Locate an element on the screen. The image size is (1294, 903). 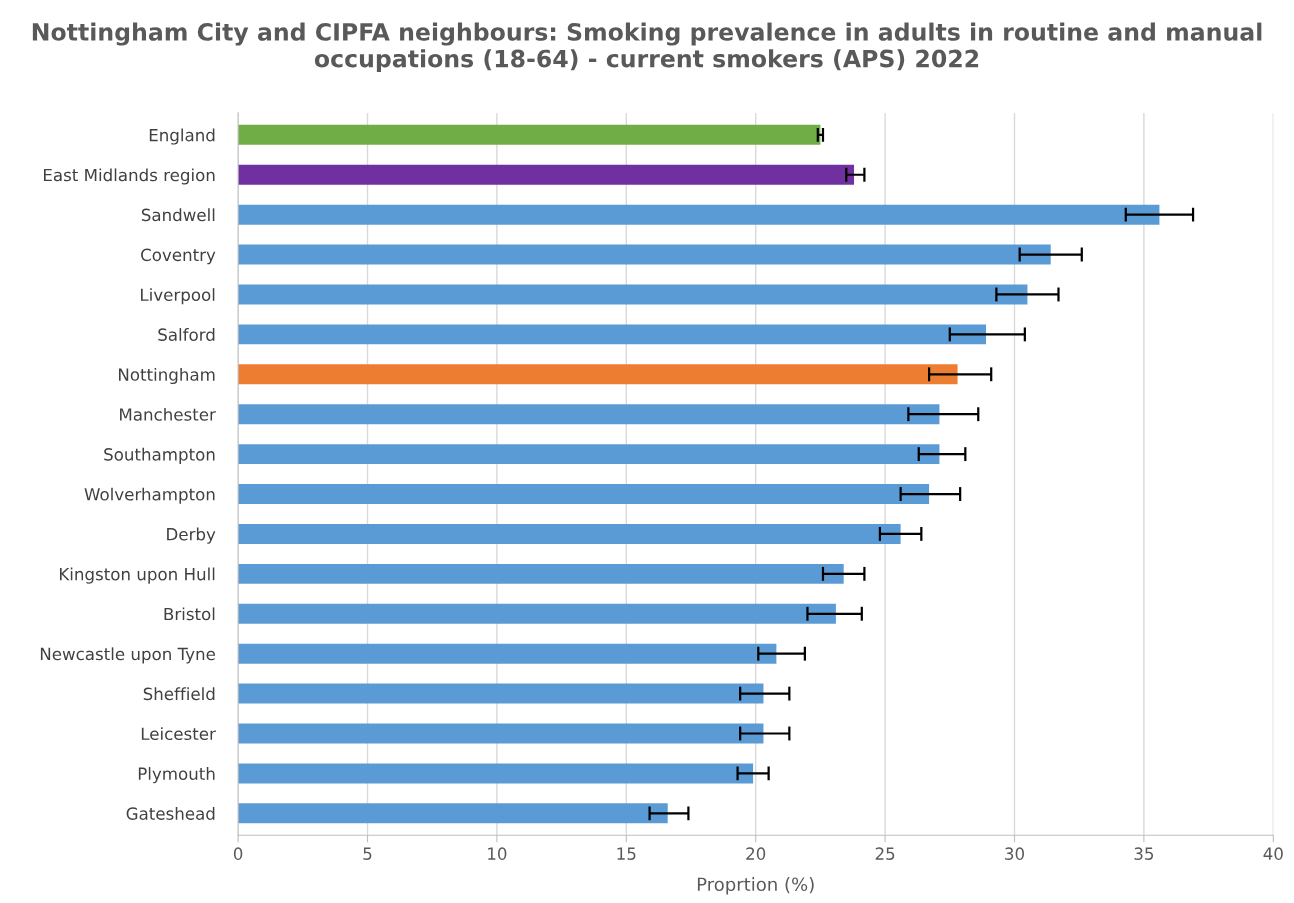
x-tick-label: 20 is located at coordinates (756, 853).